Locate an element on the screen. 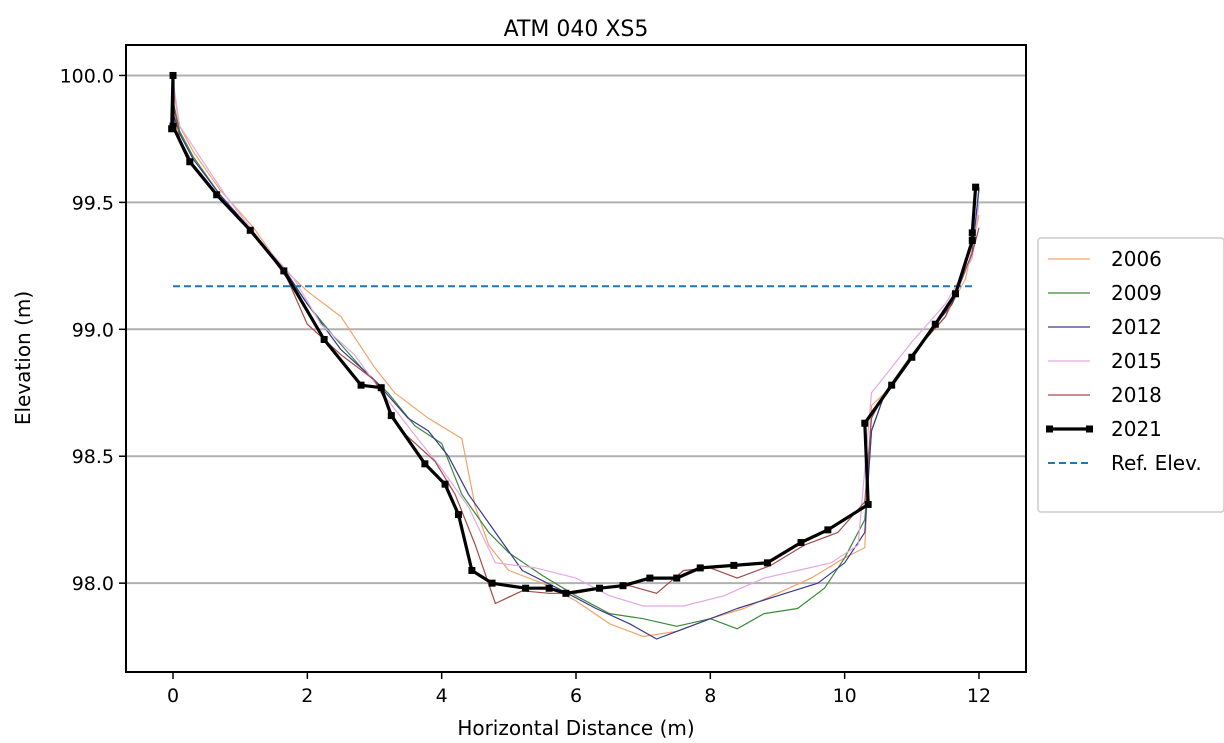 This screenshot has height=743, width=1224. y-tick-label: 98.0 is located at coordinates (93, 584).